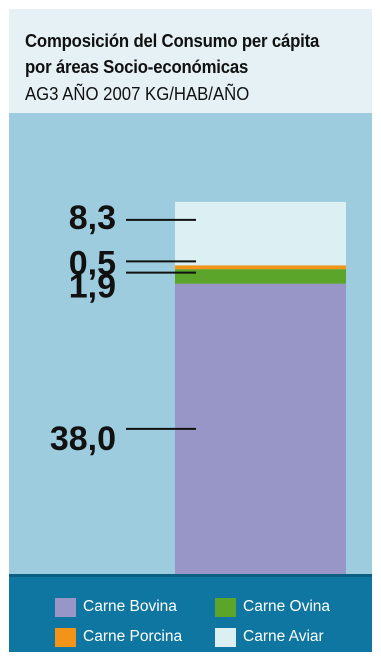  What do you see at coordinates (83, 439) in the screenshot?
I see `data-label-carne-bovina: 38,0` at bounding box center [83, 439].